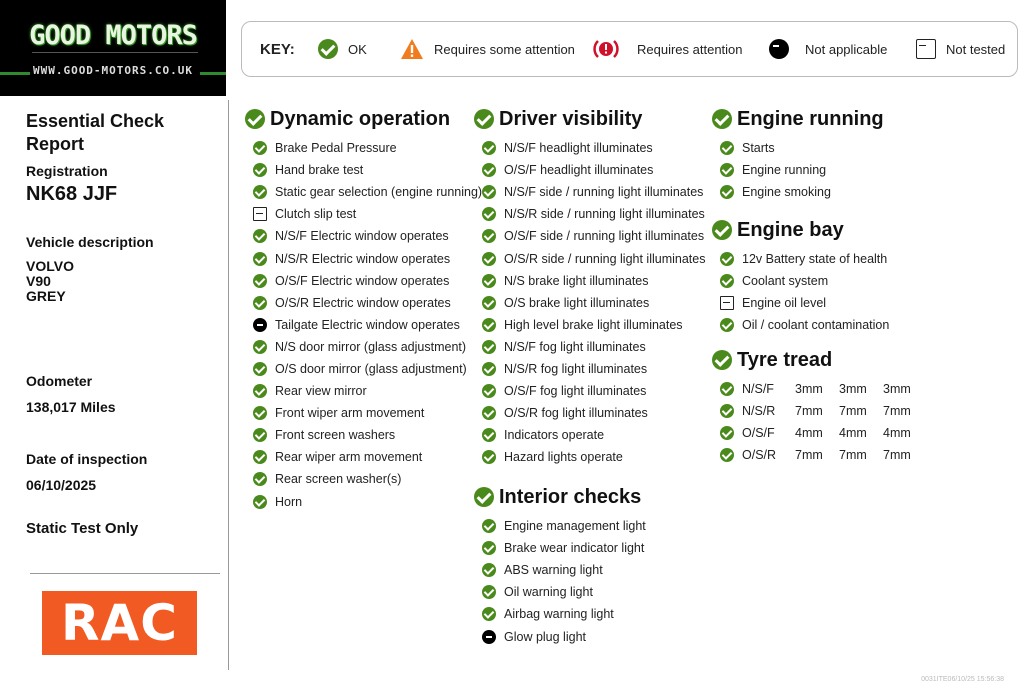  What do you see at coordinates (823, 433) in the screenshot?
I see `check-item: O/S/F 4mm 4mm 4mm` at bounding box center [823, 433].